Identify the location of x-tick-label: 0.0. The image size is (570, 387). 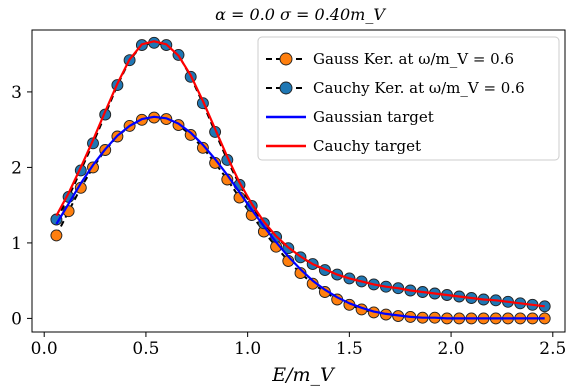
(44, 349).